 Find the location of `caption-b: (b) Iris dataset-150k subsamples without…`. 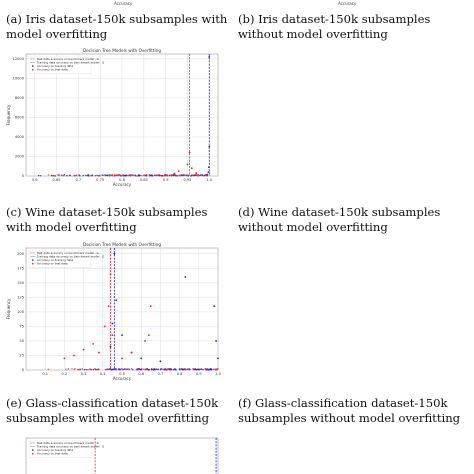

caption-b: (b) Iris dataset-150k subsamples without… is located at coordinates (334, 26).